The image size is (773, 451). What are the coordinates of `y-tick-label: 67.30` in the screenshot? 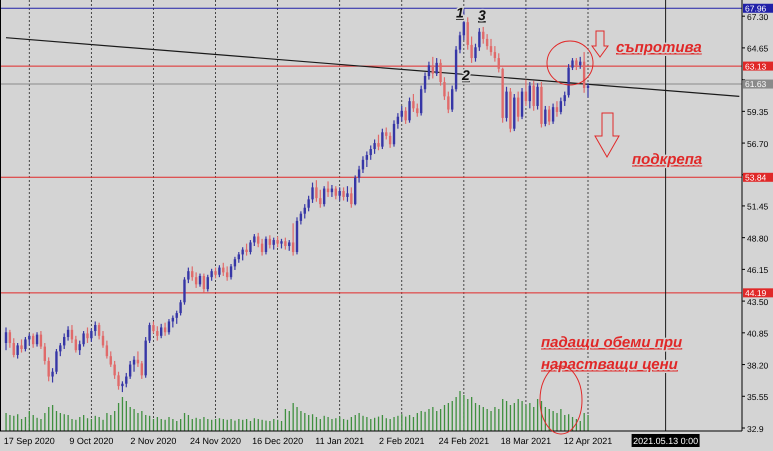 It's located at (758, 17).